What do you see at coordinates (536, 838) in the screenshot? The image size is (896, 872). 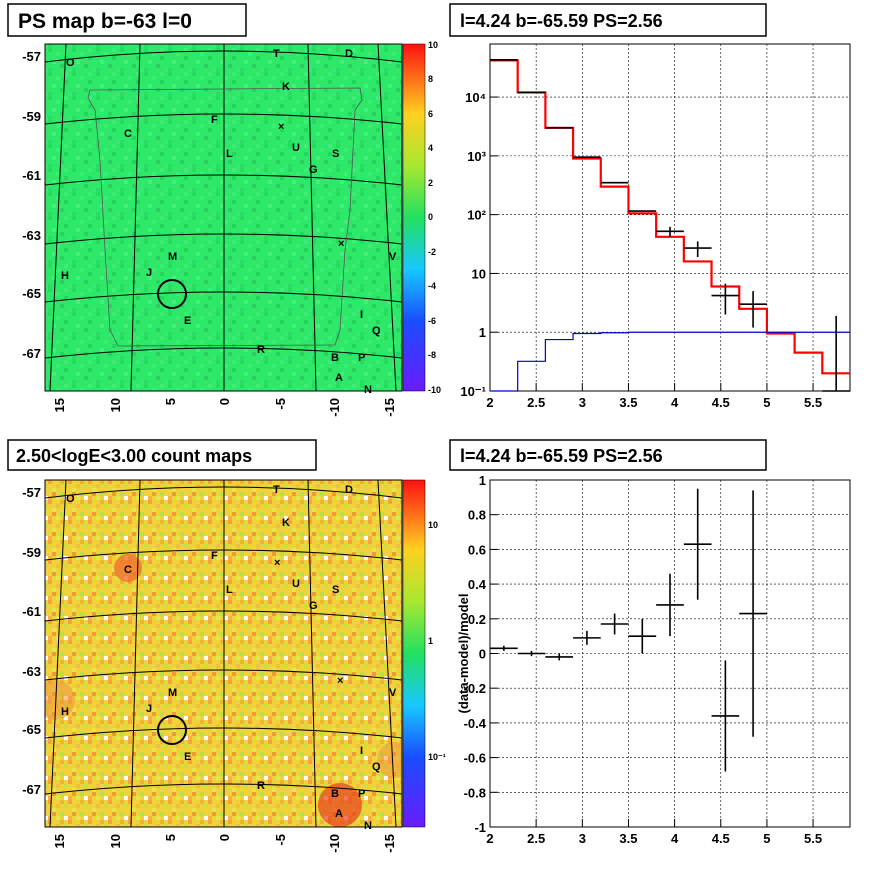 I see `x-tick-label: 2.5` at bounding box center [536, 838].